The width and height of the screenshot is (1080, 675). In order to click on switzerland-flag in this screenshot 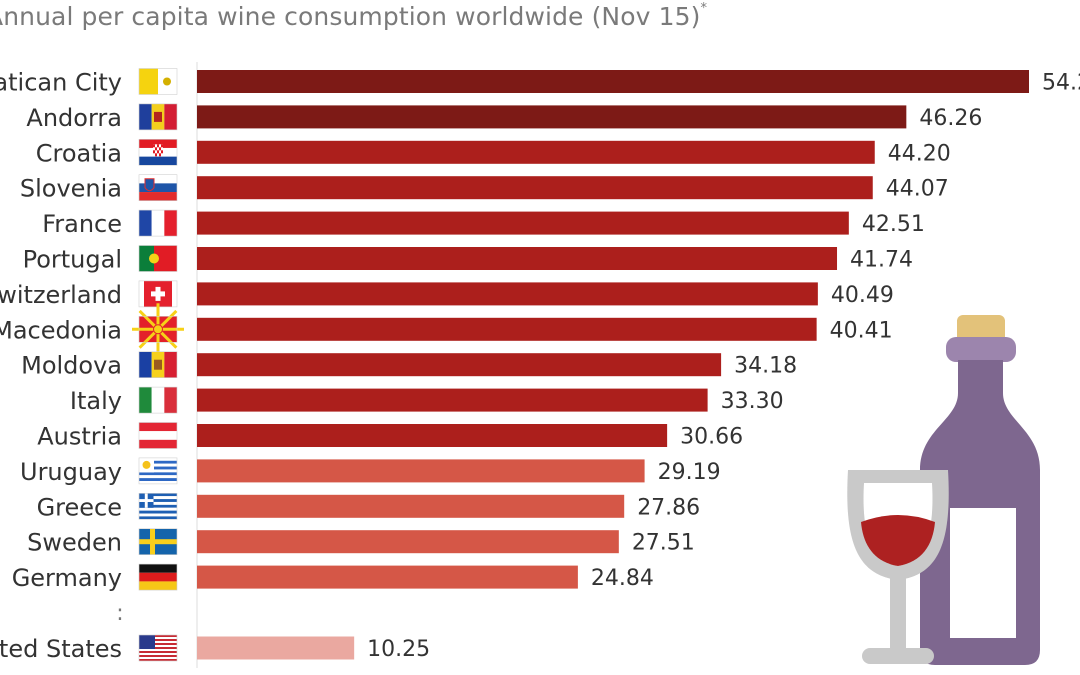, I will do `click(158, 294)`.